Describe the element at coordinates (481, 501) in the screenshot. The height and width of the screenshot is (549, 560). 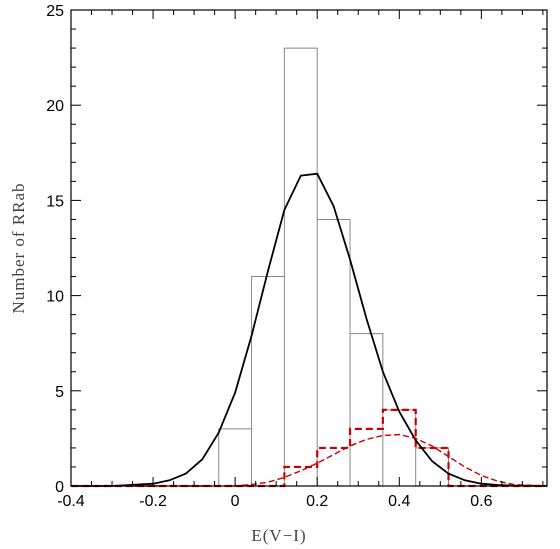
I see `x-tick-label: 0.6` at that location.